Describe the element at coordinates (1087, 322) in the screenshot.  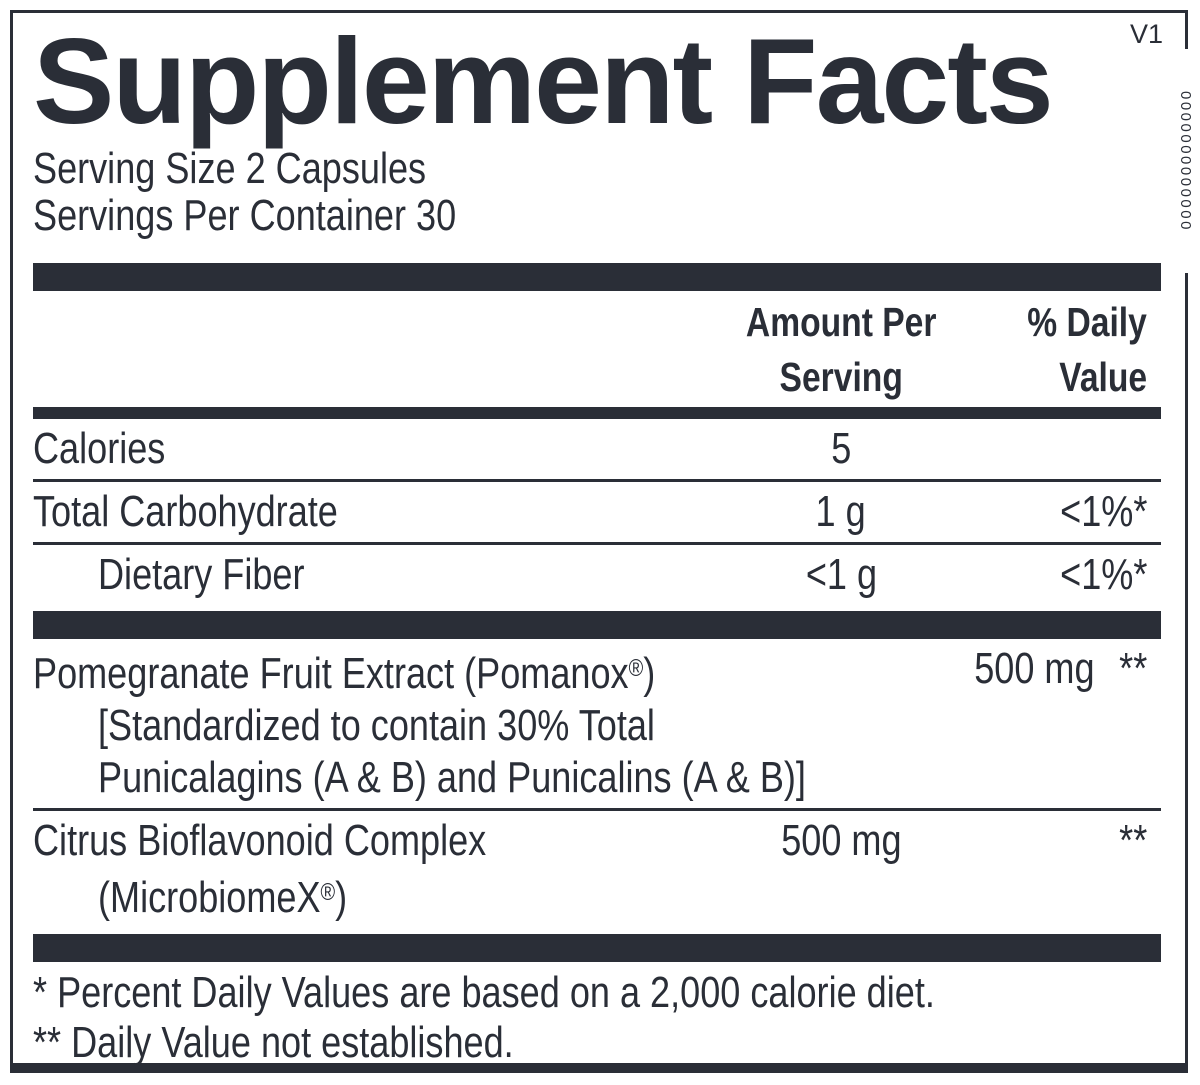
I see `dv-header-line-1: % Daily` at that location.